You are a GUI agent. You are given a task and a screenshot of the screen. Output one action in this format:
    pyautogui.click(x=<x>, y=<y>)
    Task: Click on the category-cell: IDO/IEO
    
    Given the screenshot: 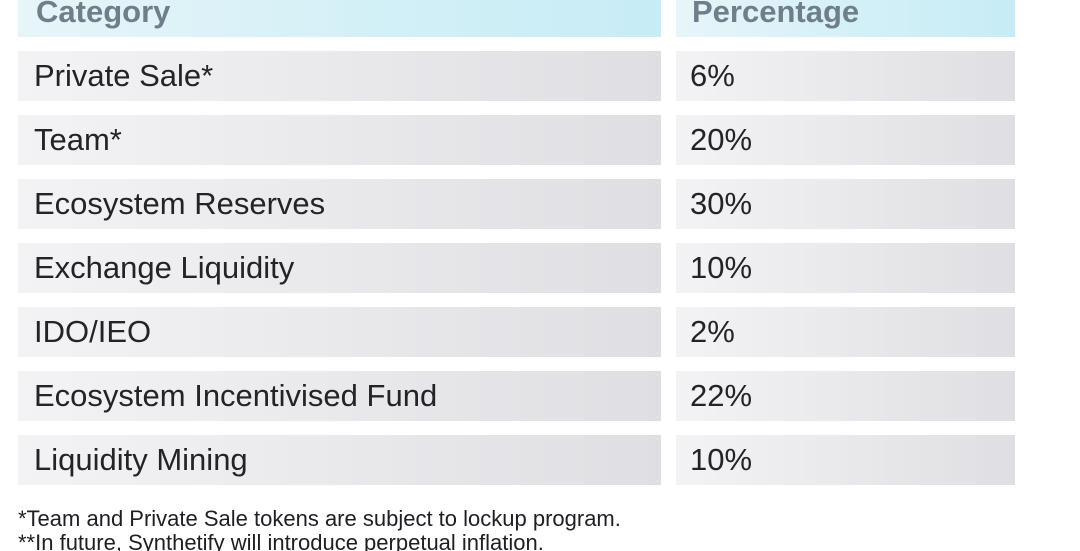 What is the action you would take?
    pyautogui.click(x=339, y=332)
    